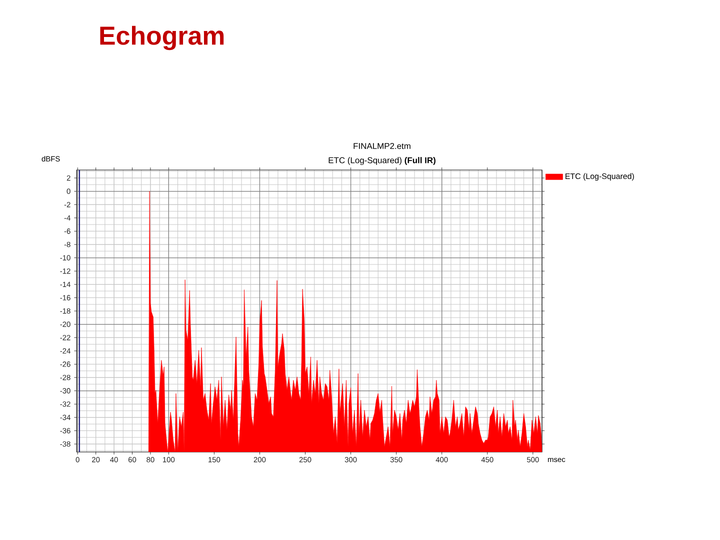 Image resolution: width=720 pixels, height=540 pixels. I want to click on text: ETC (Log-Squared) (Full IR), so click(382, 161).